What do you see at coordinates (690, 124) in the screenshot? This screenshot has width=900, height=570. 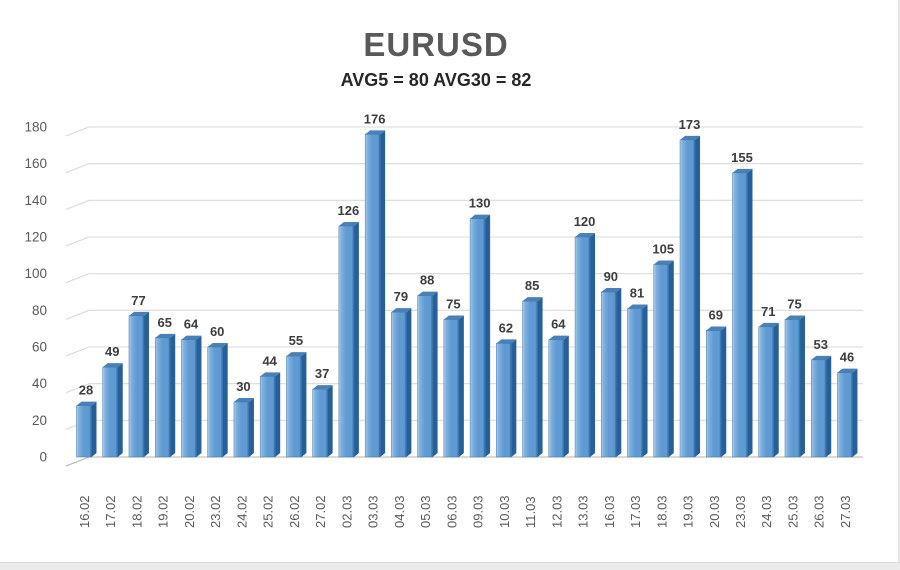 I see `bar-value-label: 173` at bounding box center [690, 124].